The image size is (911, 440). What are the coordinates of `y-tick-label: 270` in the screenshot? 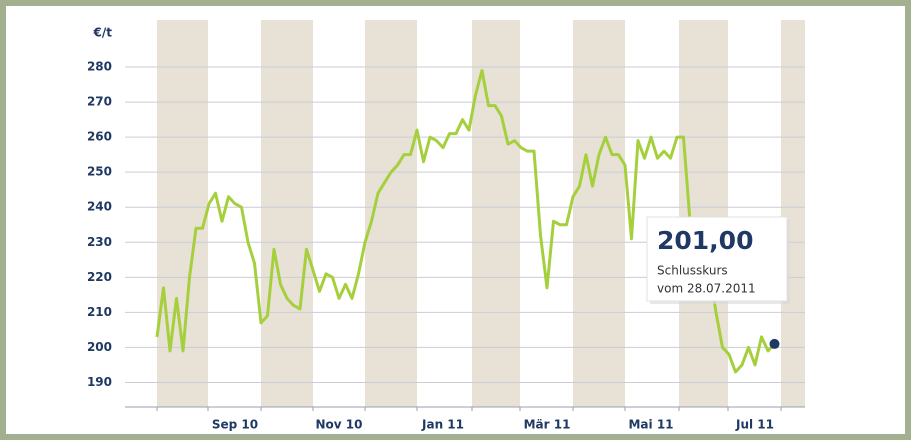 It's located at (99, 102).